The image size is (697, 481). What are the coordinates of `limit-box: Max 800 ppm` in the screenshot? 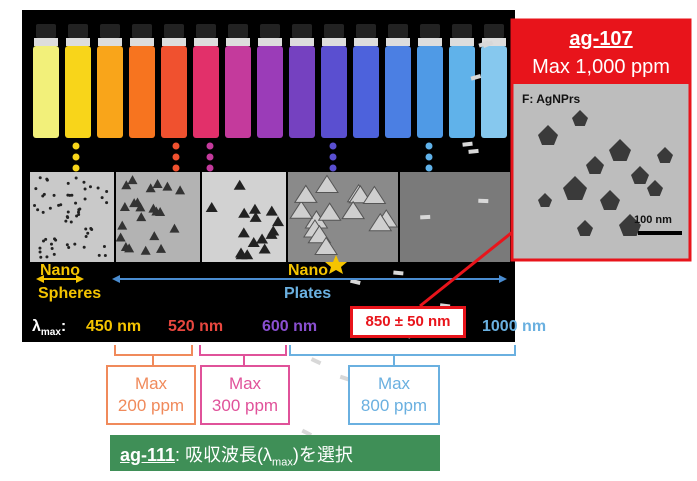 It's located at (394, 395).